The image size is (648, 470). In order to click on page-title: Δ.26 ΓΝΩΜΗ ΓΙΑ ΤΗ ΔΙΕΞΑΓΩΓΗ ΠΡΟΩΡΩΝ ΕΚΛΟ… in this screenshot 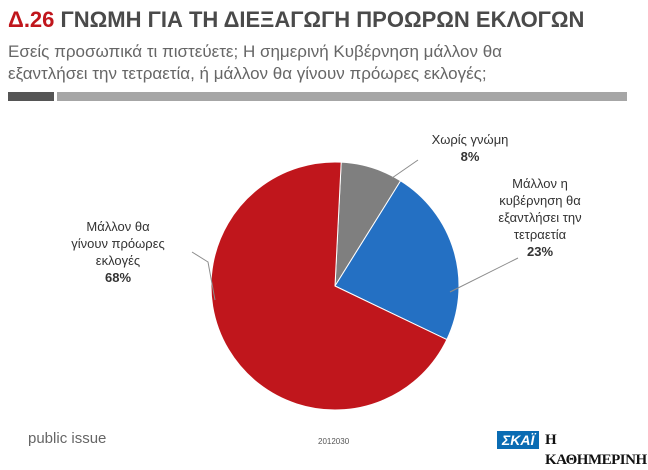, I will do `click(296, 20)`.